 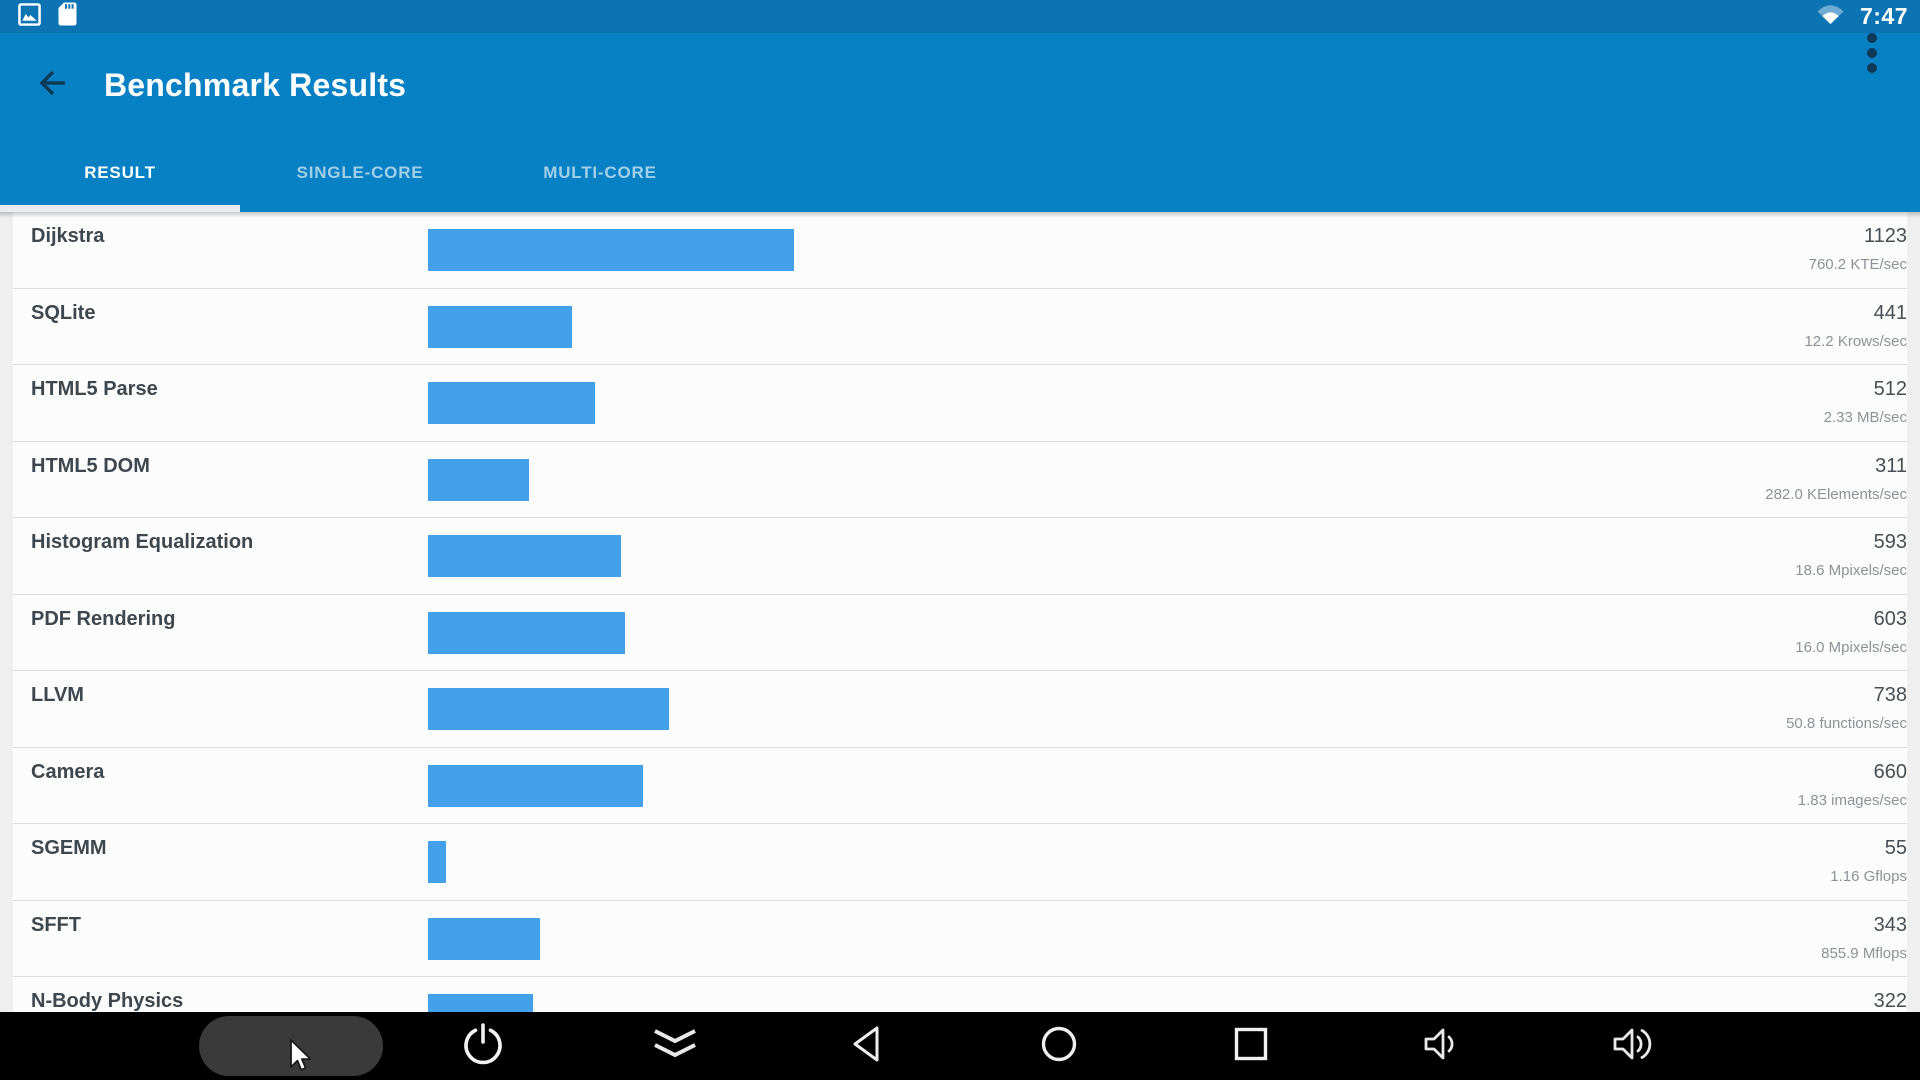 I want to click on back-triangle-icon, so click(x=867, y=1046).